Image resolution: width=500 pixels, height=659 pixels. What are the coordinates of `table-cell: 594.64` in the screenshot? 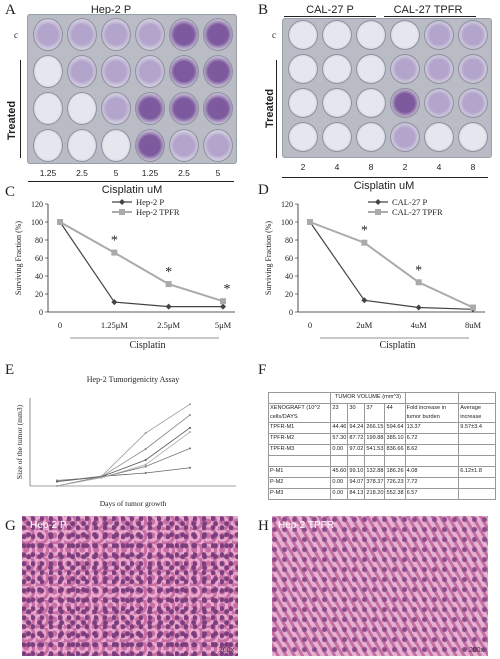 It's located at (395, 428).